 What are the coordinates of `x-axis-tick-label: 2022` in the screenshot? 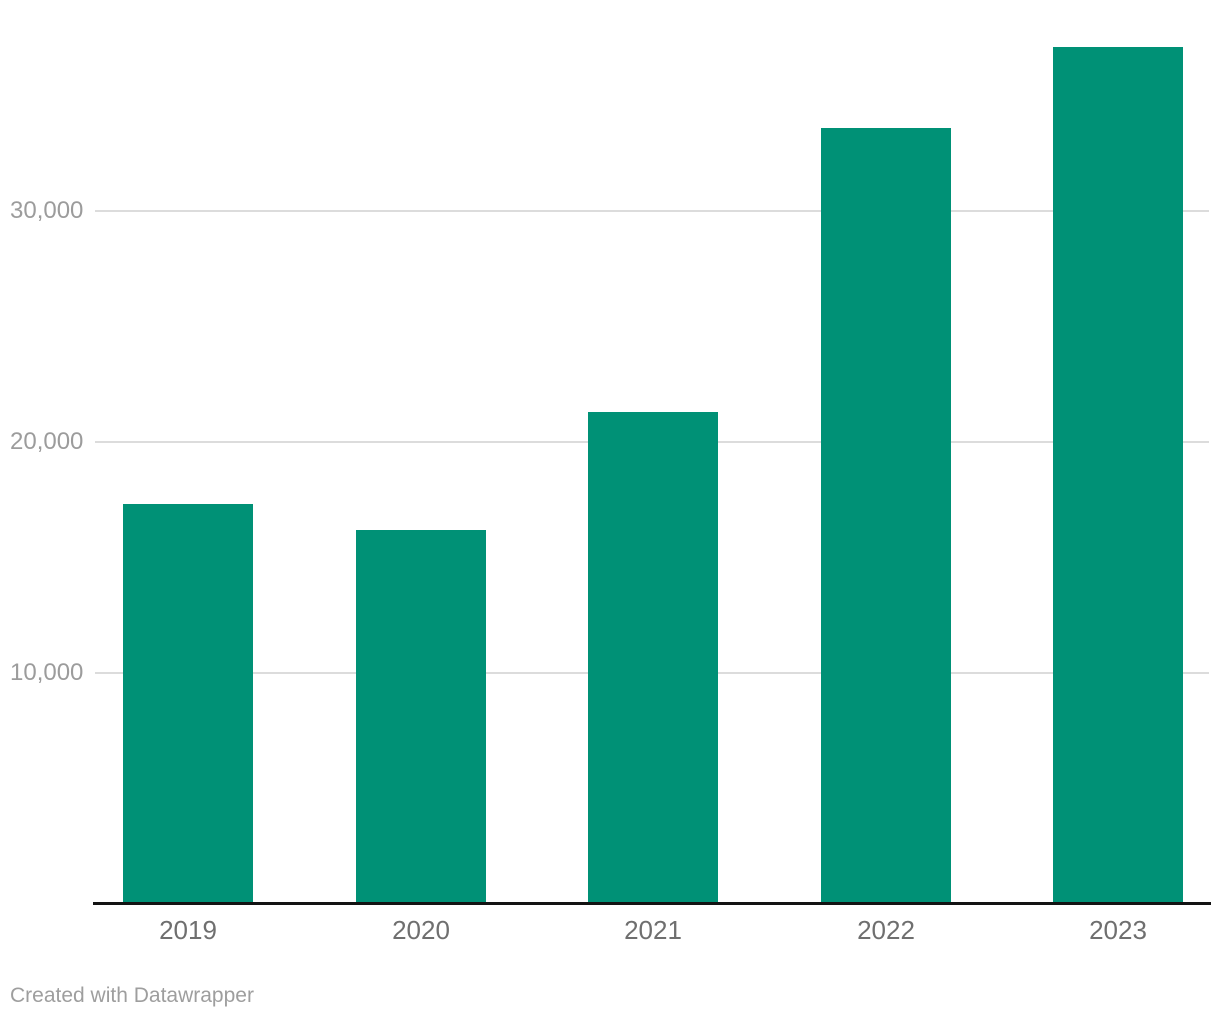 It's located at (886, 930).